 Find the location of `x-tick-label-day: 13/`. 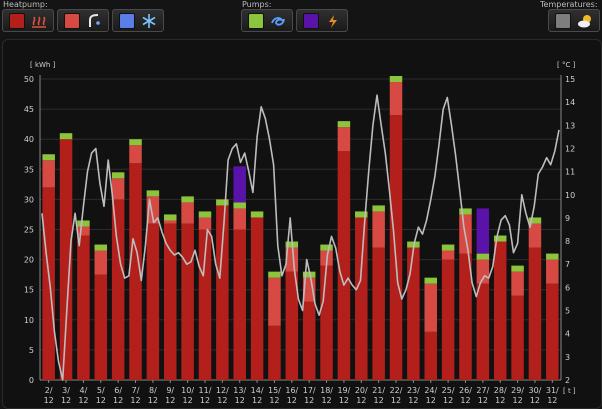

x-tick-label-day: 13/ is located at coordinates (239, 390).